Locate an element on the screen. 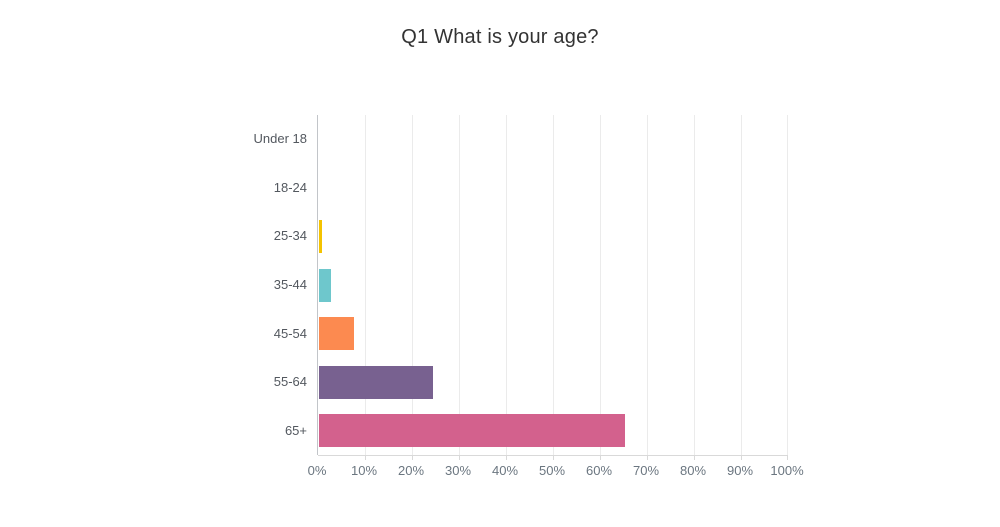 This screenshot has width=1000, height=527. x-tick-label: 30% is located at coordinates (458, 470).